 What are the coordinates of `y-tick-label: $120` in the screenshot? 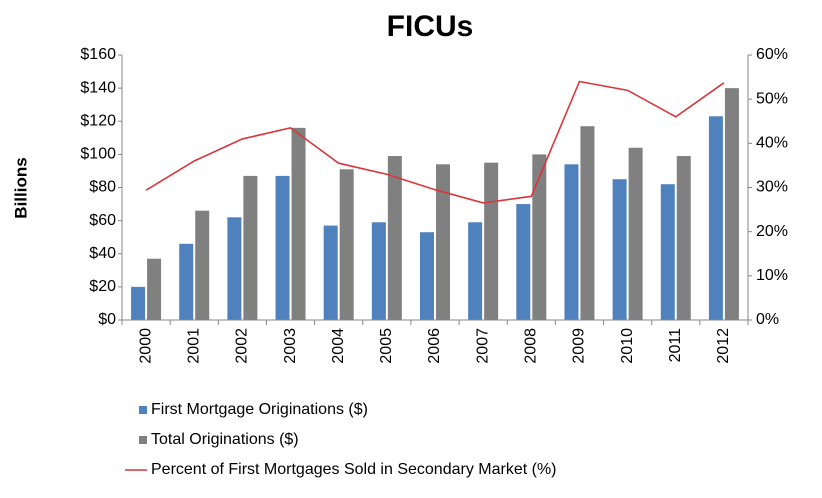 It's located at (98, 120).